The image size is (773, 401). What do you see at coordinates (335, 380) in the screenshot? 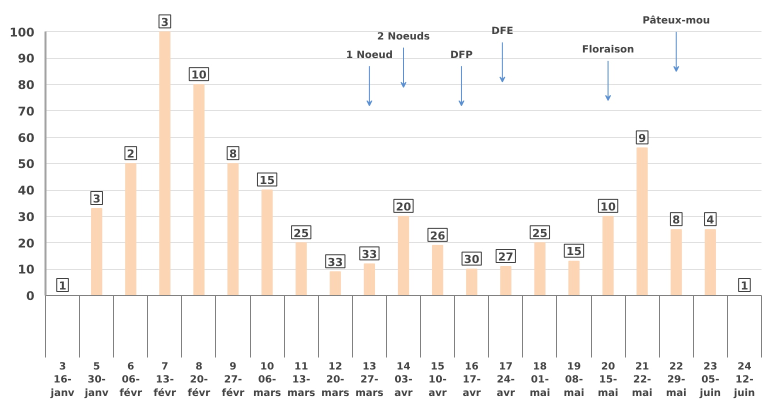
I see `x-tick-label: 12 20-mars` at bounding box center [335, 380].